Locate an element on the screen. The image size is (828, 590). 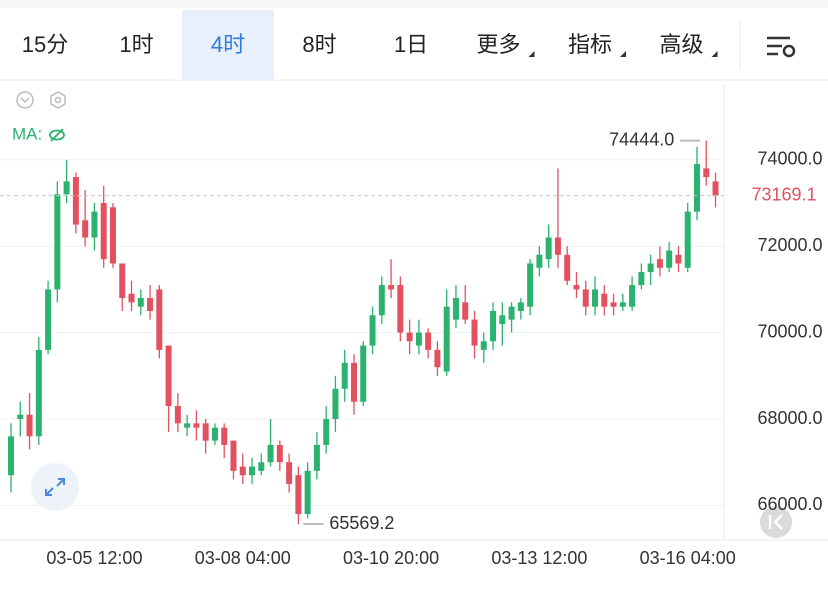
tab-label: 15分 is located at coordinates (45, 44).